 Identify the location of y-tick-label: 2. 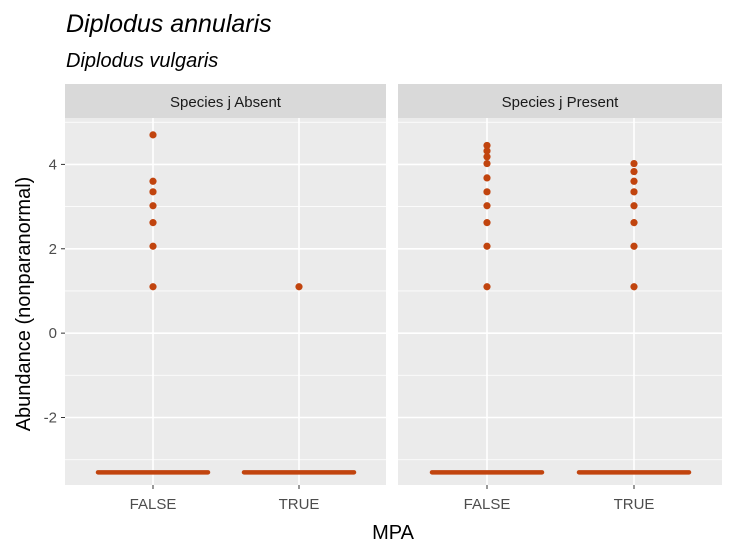
(53, 249).